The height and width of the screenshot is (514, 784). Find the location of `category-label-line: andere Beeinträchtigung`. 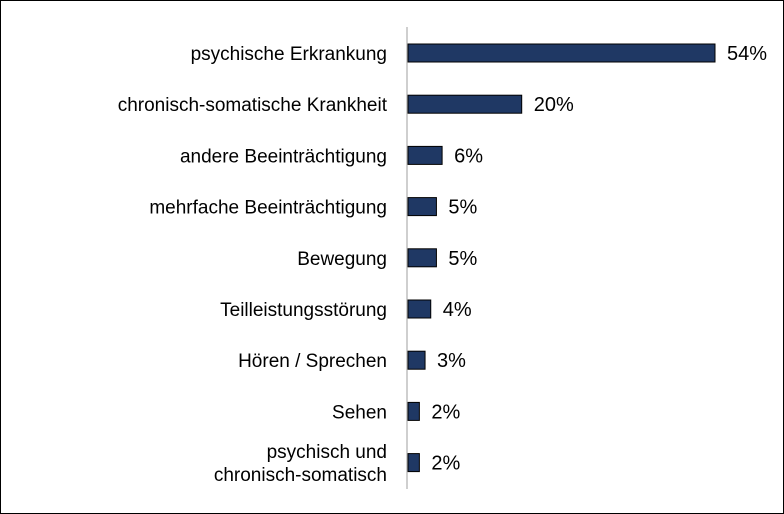

category-label-line: andere Beeinträchtigung is located at coordinates (283, 156).